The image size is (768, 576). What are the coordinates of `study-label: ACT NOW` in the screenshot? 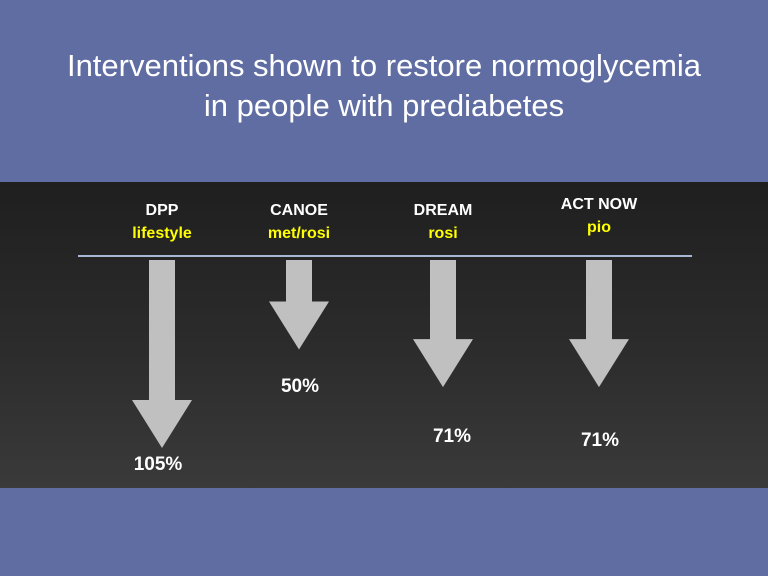 It's located at (599, 204).